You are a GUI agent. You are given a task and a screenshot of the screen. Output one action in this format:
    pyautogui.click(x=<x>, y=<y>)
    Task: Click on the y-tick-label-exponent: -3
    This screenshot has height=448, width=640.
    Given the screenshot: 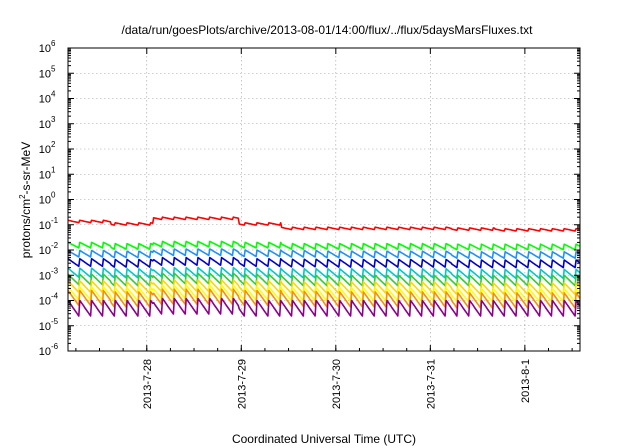 What is the action you would take?
    pyautogui.click(x=55, y=270)
    